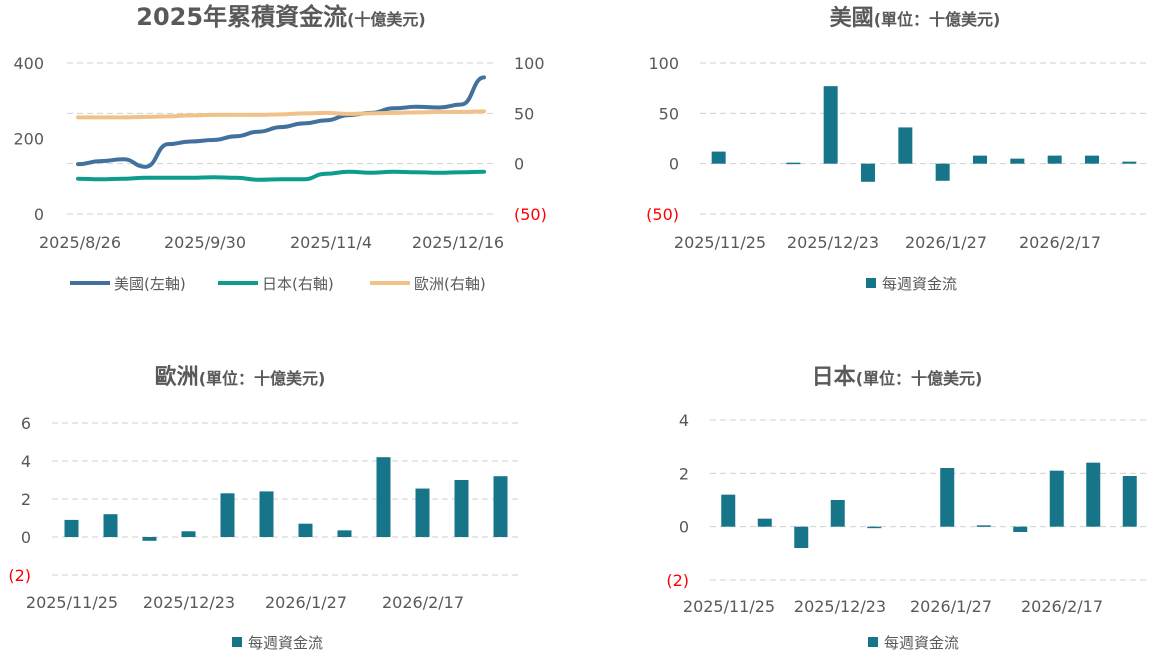 The width and height of the screenshot is (1164, 659). Describe the element at coordinates (150, 284) in the screenshot. I see `legend-label: 美國(左軸)` at that location.